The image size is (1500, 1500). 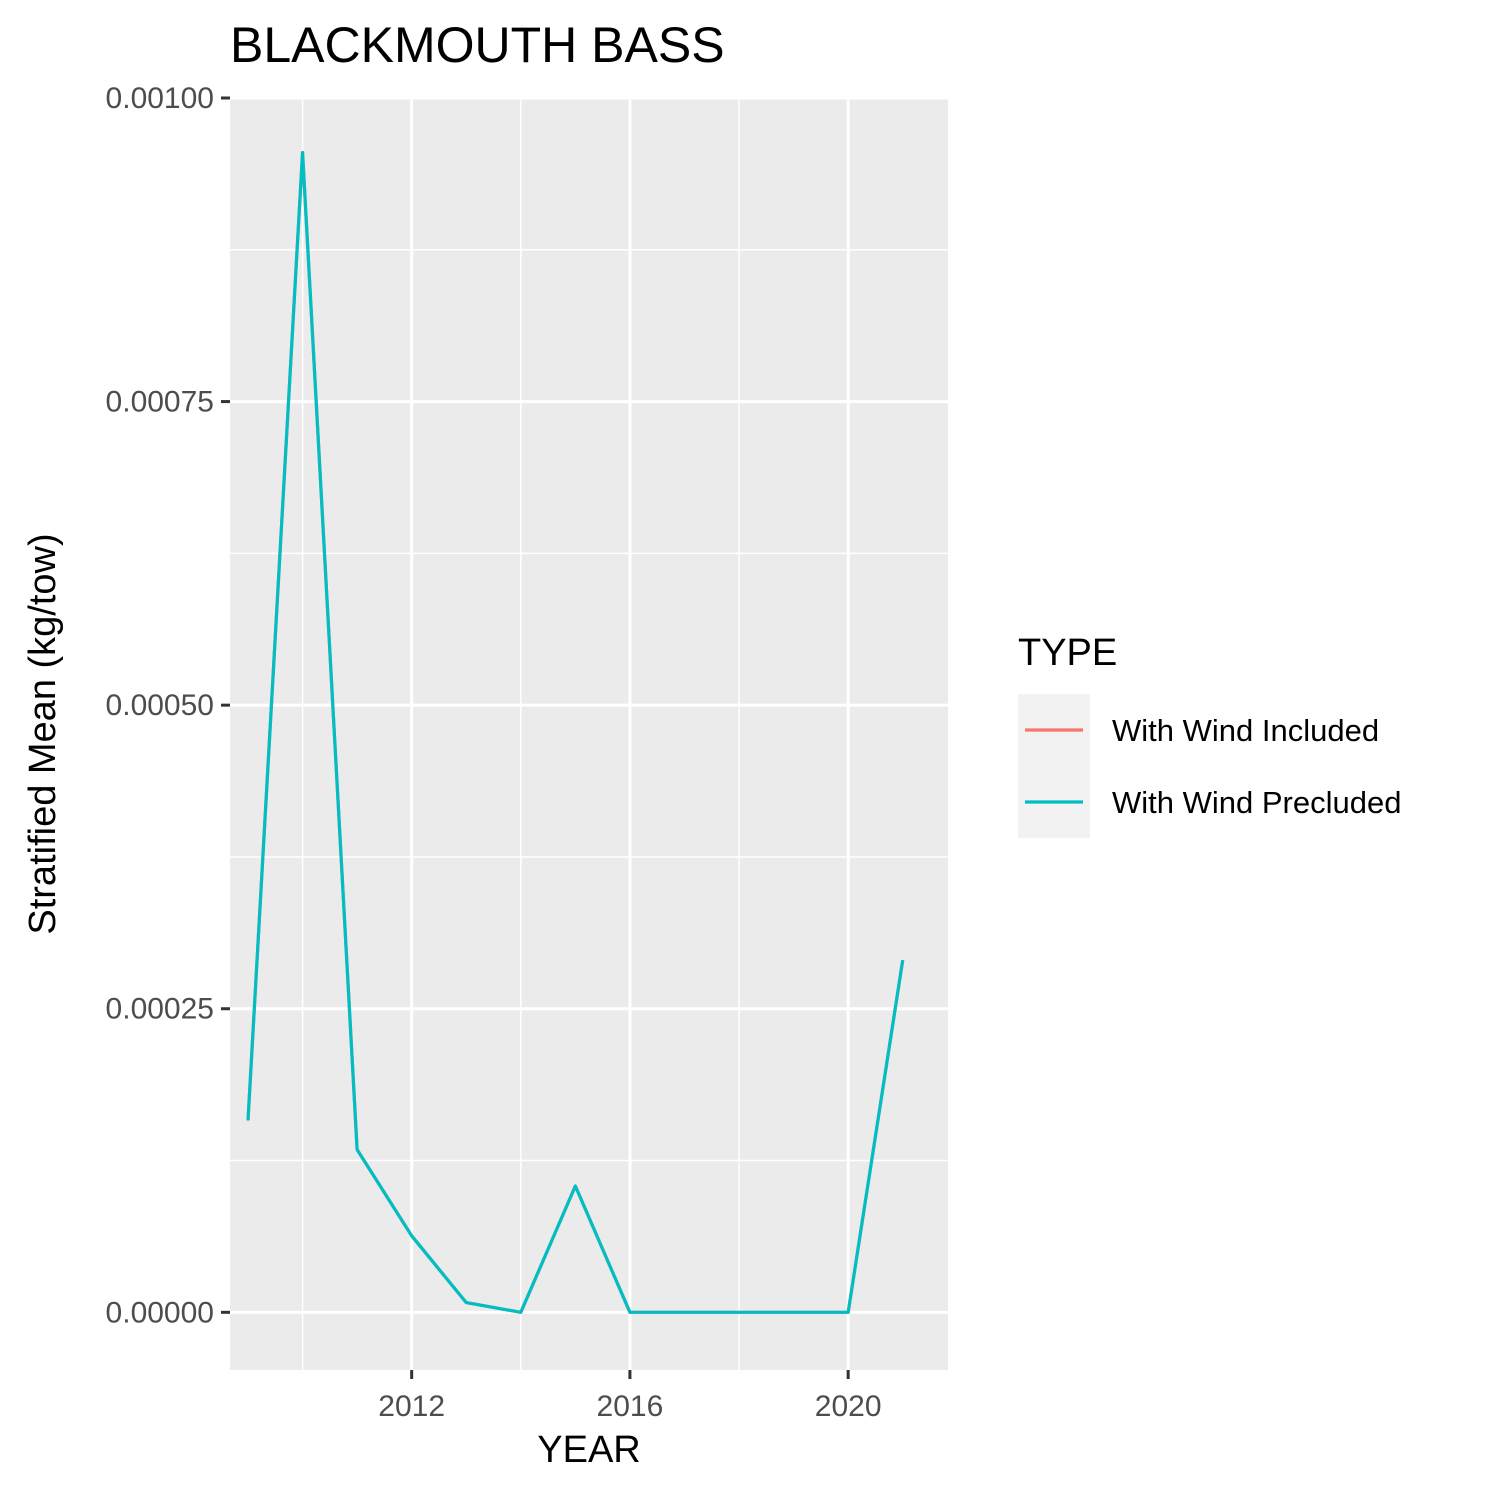 I want to click on legend-title: TYPE, so click(x=1067, y=653).